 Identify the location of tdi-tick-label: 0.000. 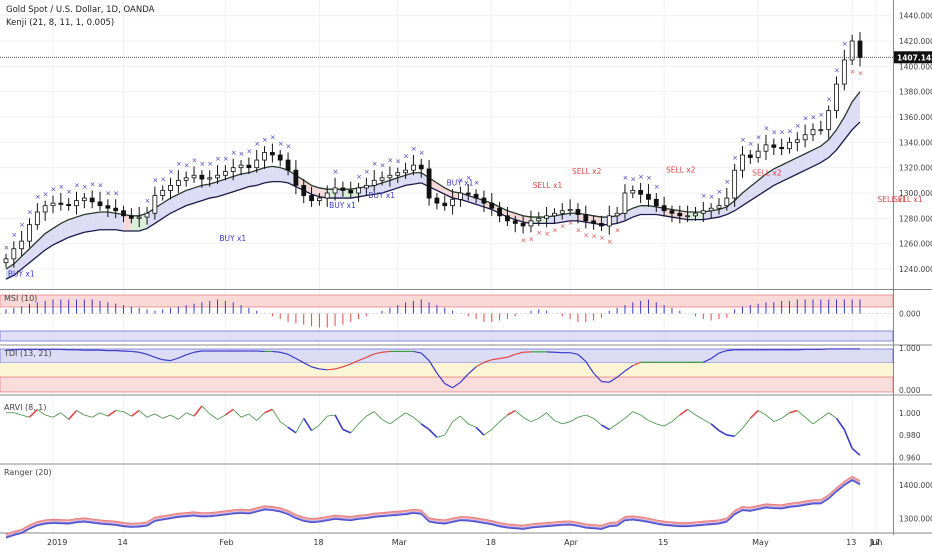
(910, 390).